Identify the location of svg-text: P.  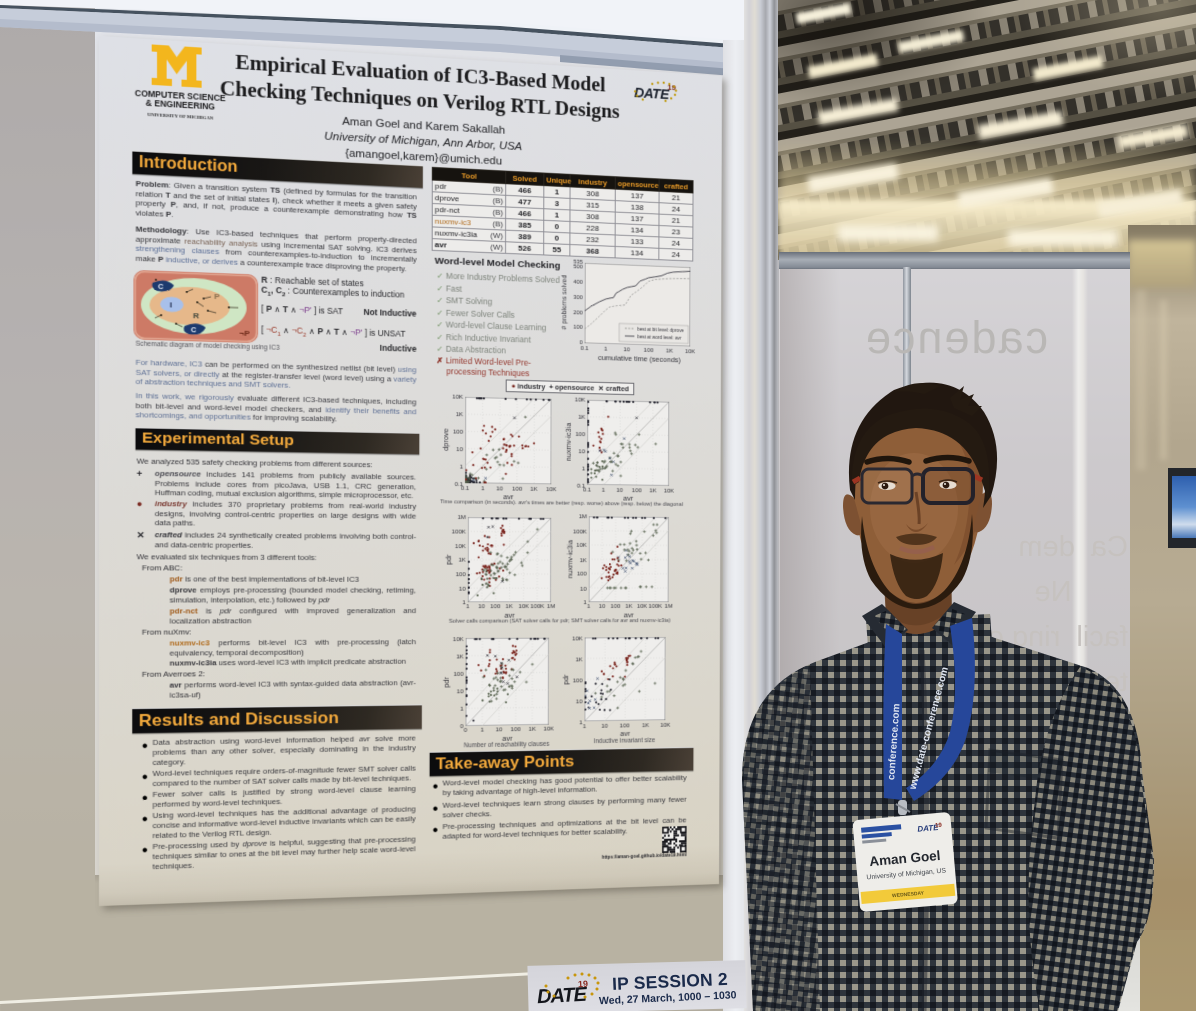
(217, 296).